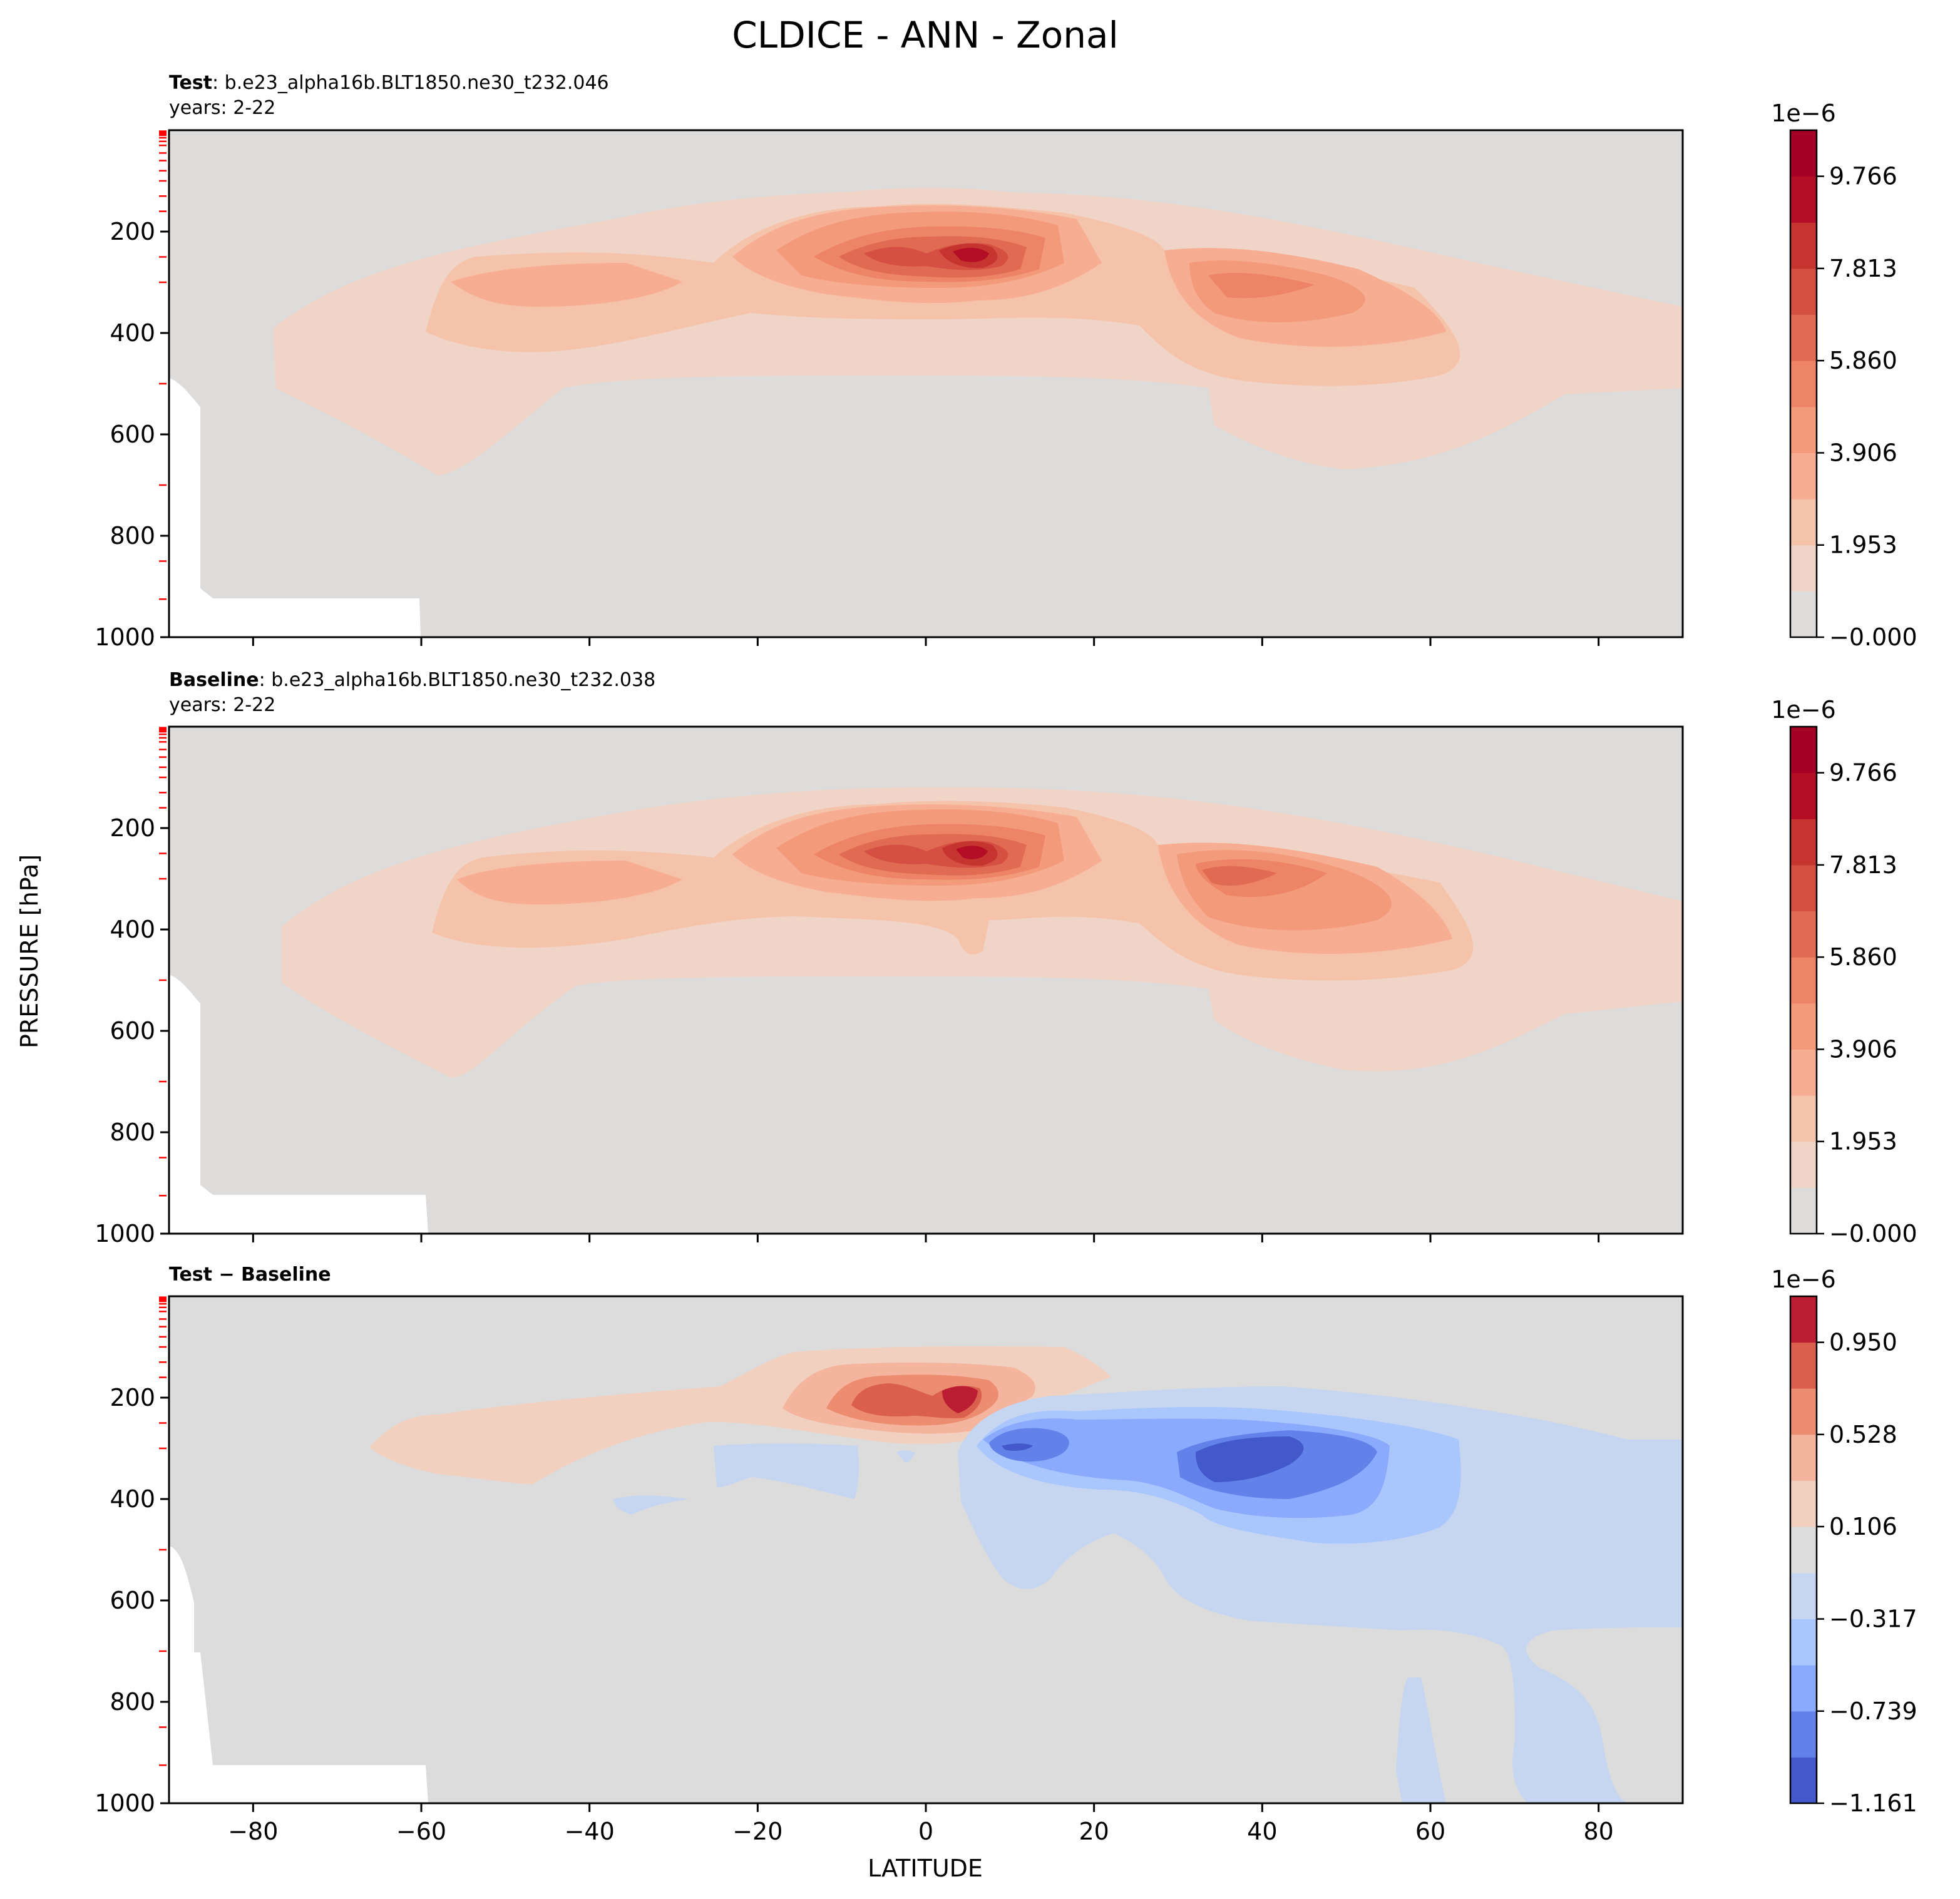 The width and height of the screenshot is (1960, 1899). Describe the element at coordinates (1803, 1279) in the screenshot. I see `panel-difference-colorbar-exponent: 1e−6` at that location.